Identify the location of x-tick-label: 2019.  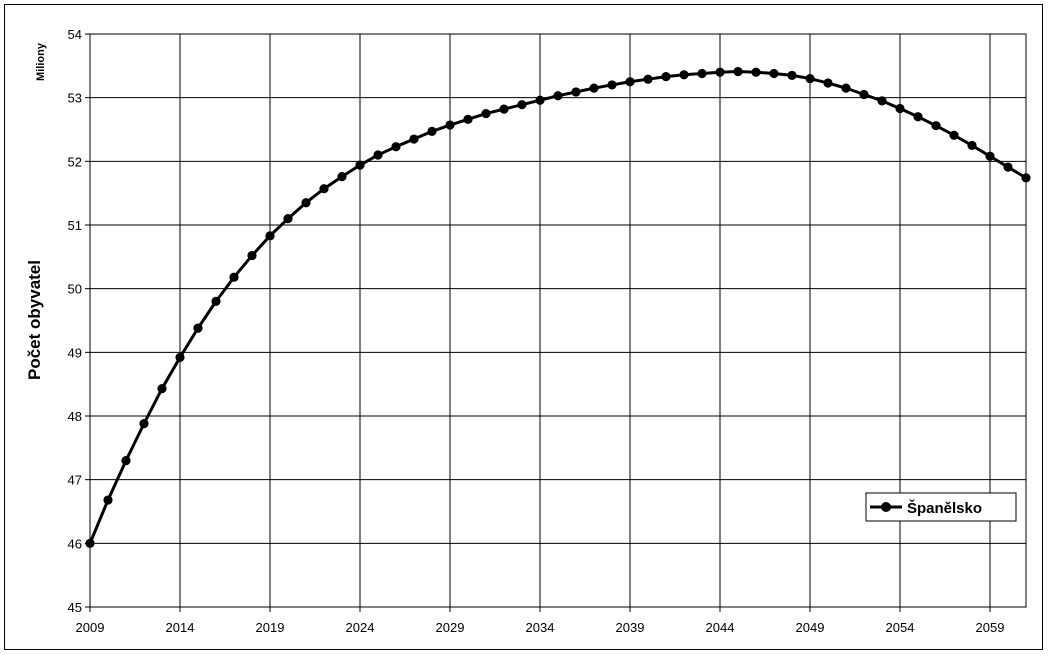
(270, 627).